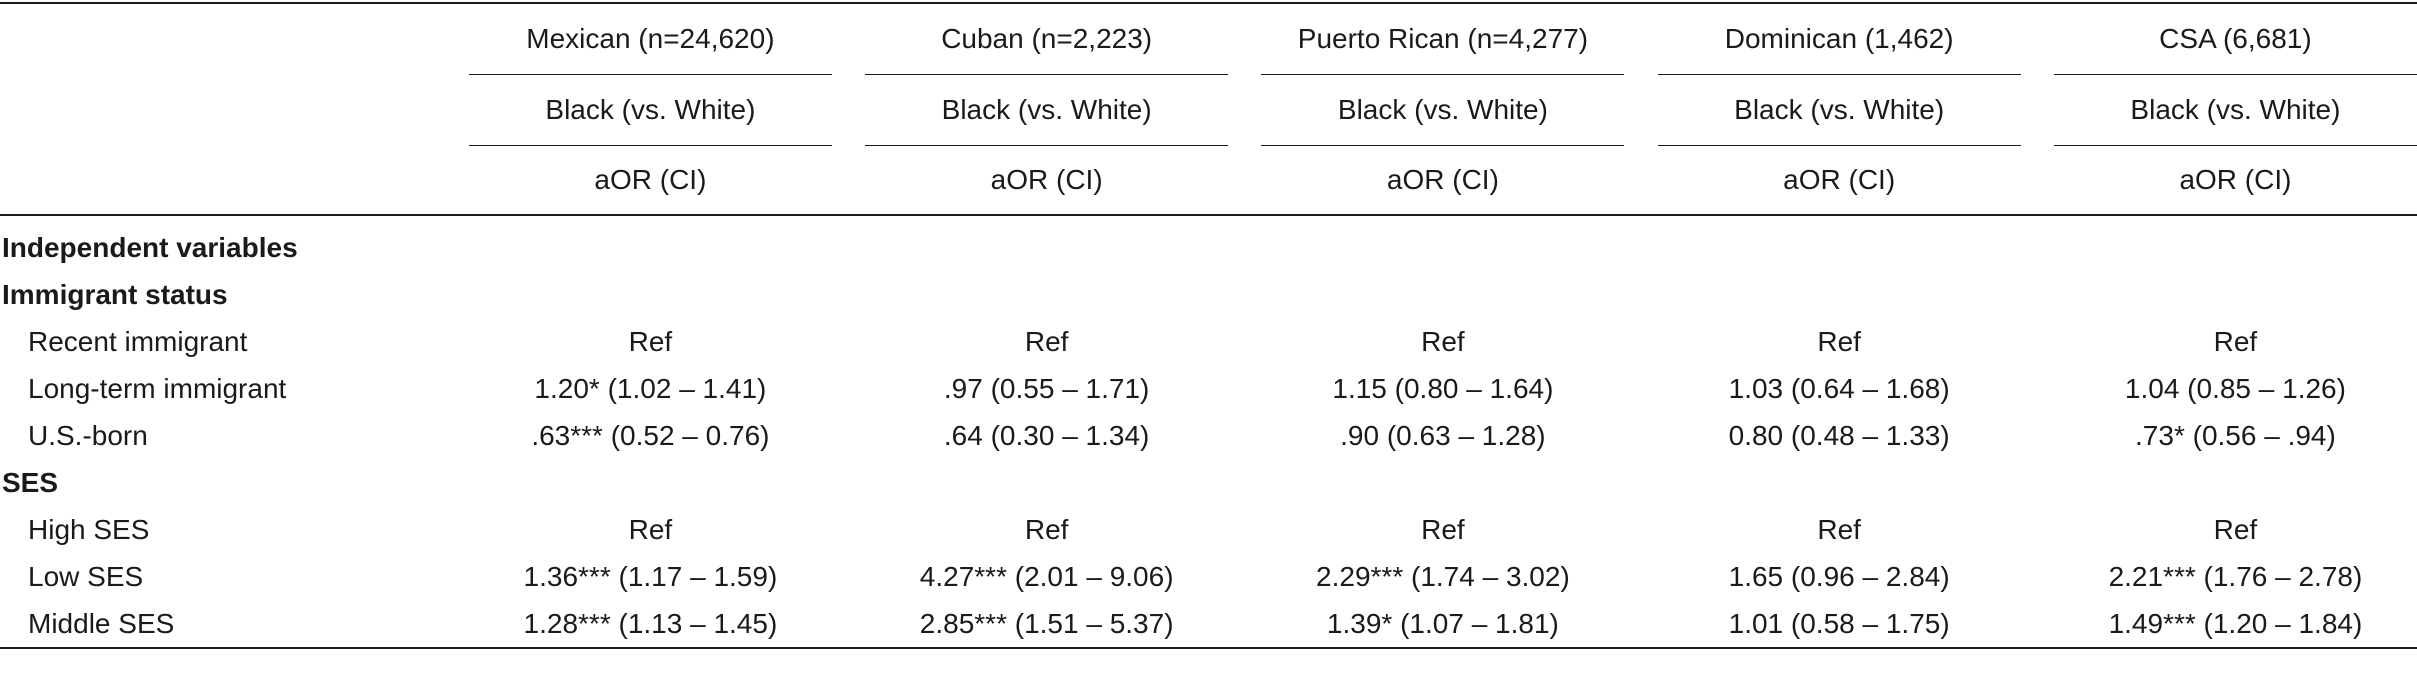 Image resolution: width=2417 pixels, height=677 pixels. I want to click on cell-value: .73* (0.56 – .94), so click(2235, 435).